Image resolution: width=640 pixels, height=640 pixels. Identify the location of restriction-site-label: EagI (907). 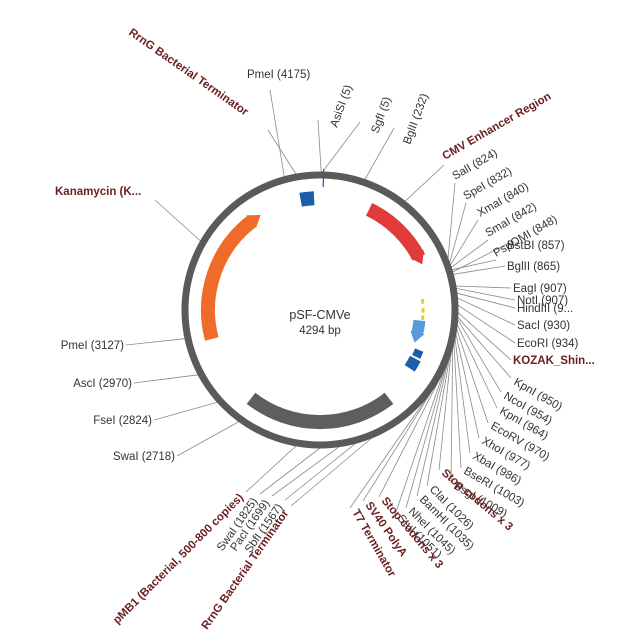
(540, 289).